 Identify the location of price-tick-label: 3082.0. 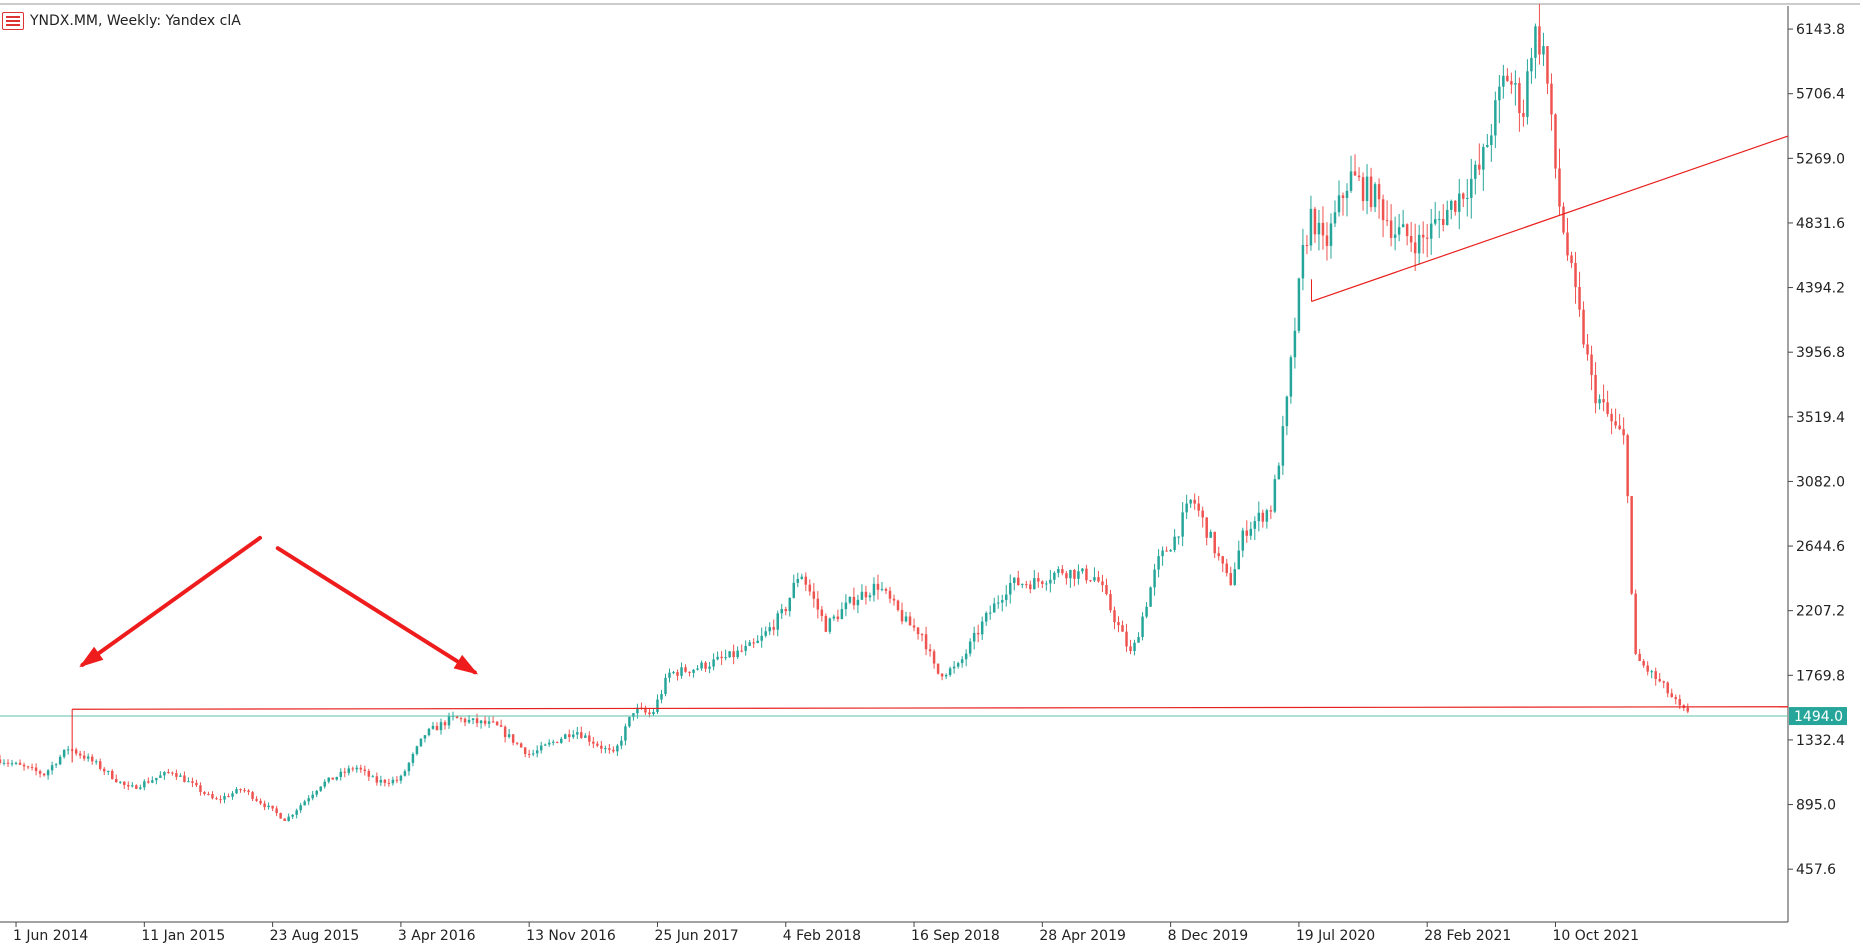
(1820, 482).